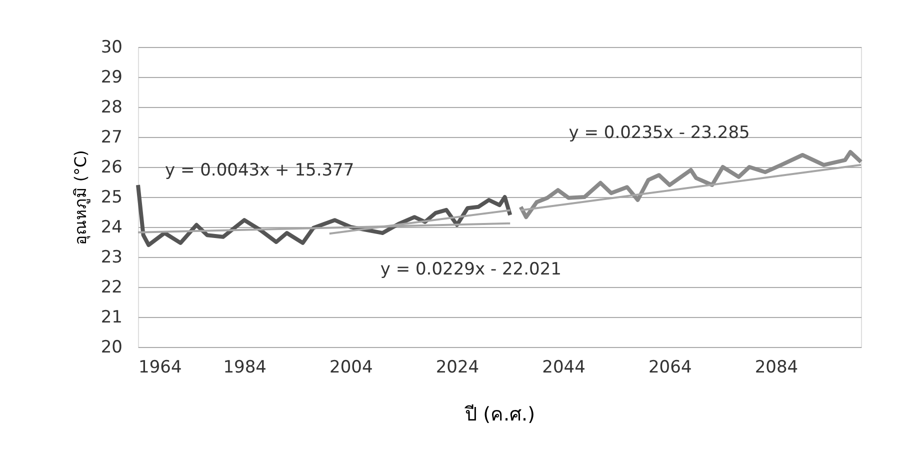 This screenshot has width=912, height=463. I want to click on x-tick-label: 2084, so click(776, 368).